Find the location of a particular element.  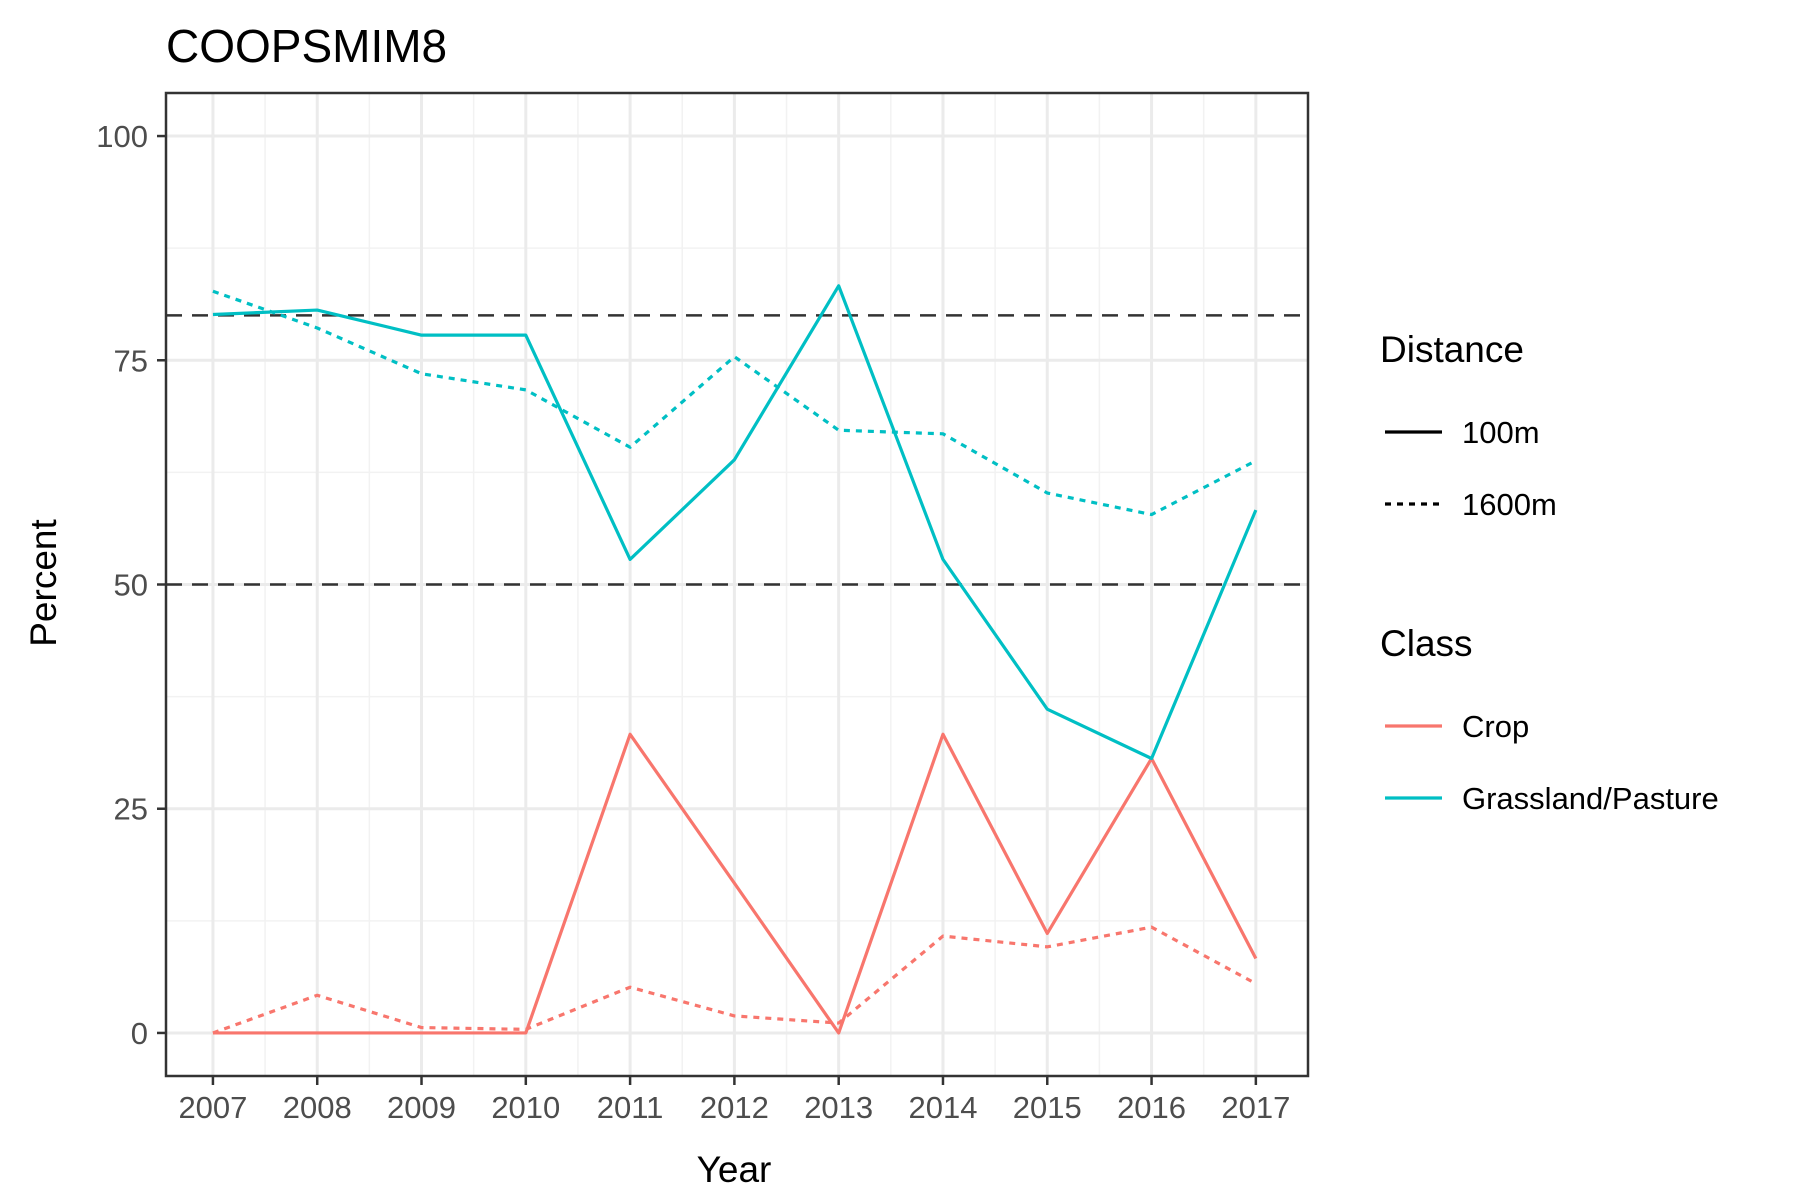

y-tick-label: 0 is located at coordinates (139, 1033).